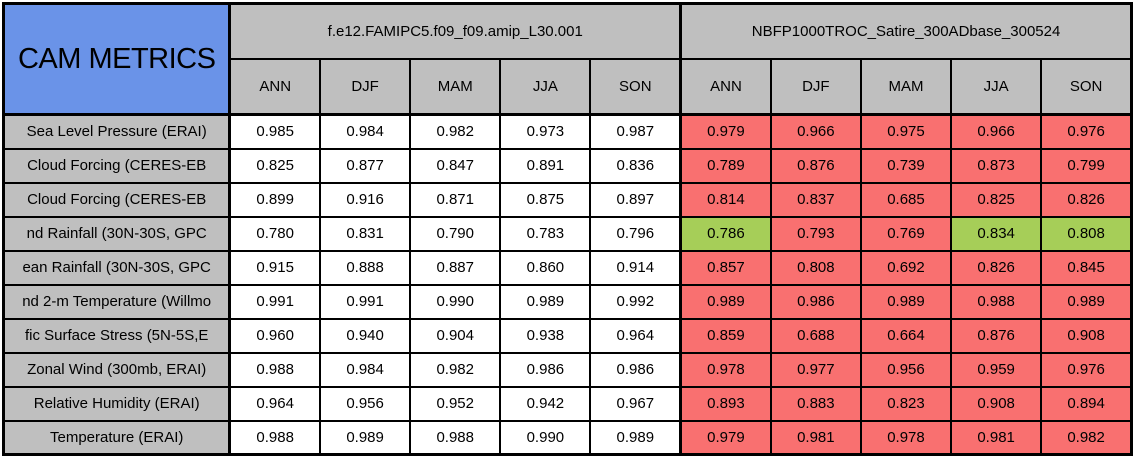  I want to click on metric-value-cell: 0.799, so click(1086, 165).